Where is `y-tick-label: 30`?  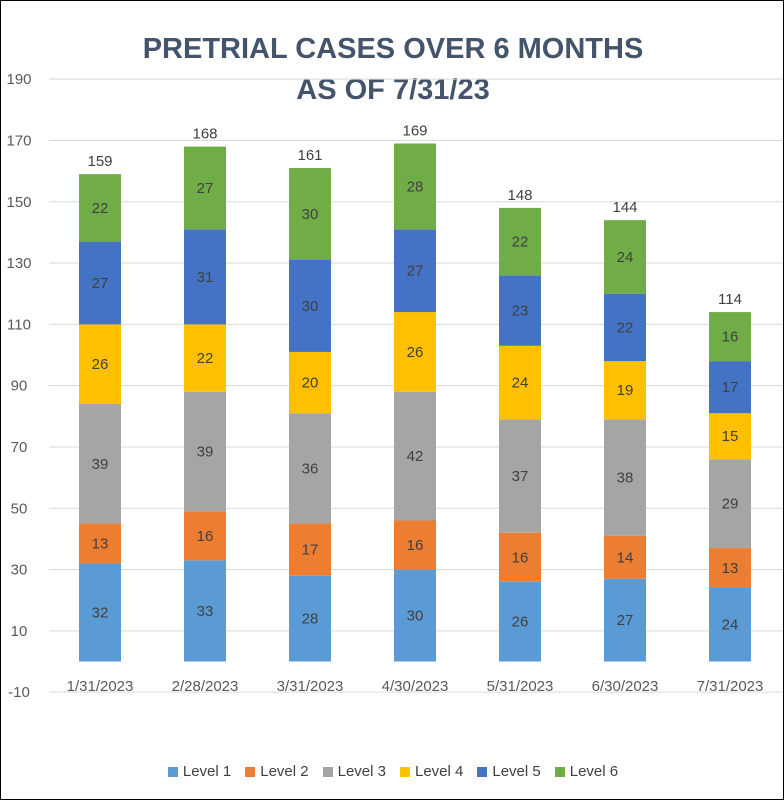 y-tick-label: 30 is located at coordinates (19, 570).